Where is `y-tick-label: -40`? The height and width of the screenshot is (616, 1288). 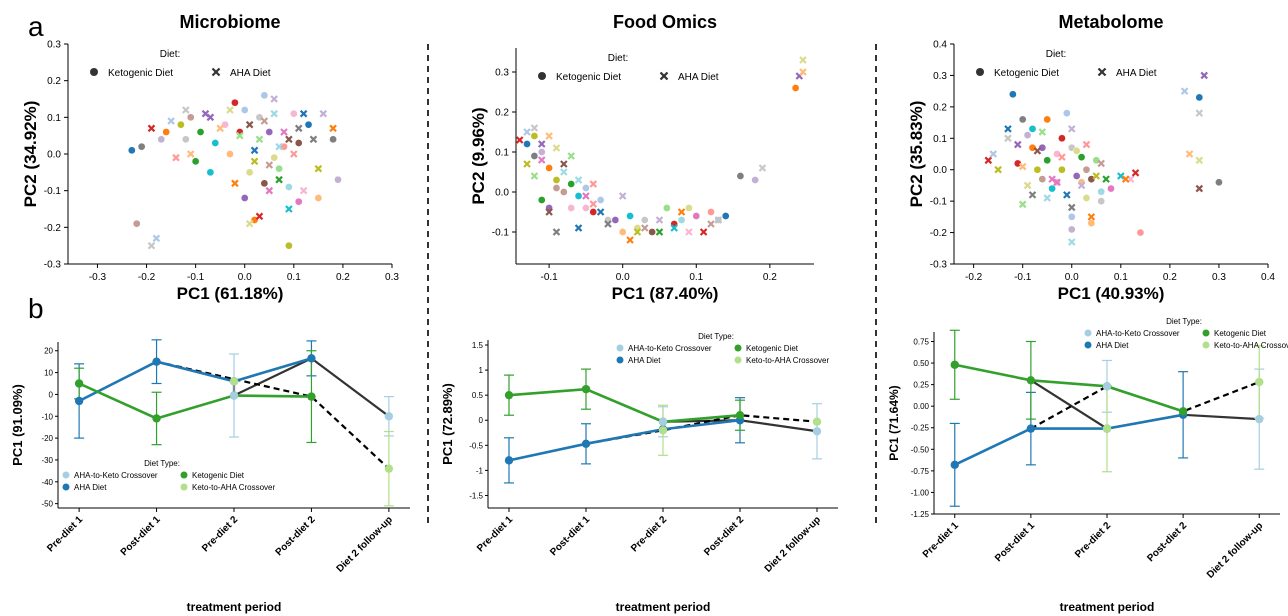
y-tick-label: -40 is located at coordinates (47, 482).